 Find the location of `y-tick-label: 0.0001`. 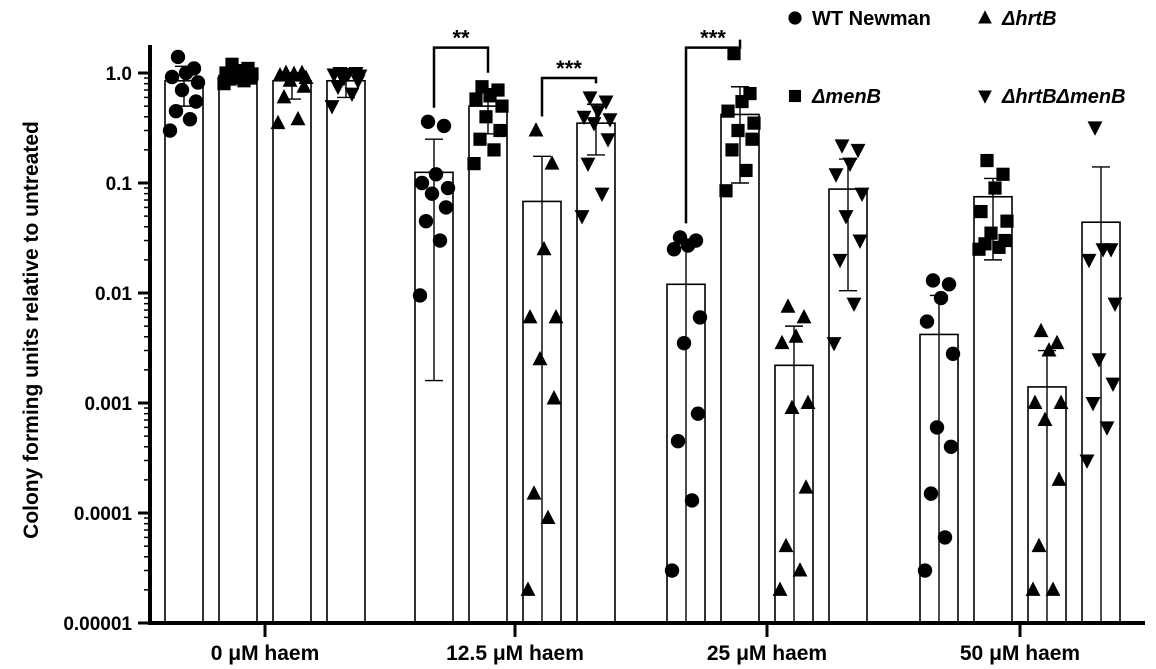

y-tick-label: 0.0001 is located at coordinates (103, 514).